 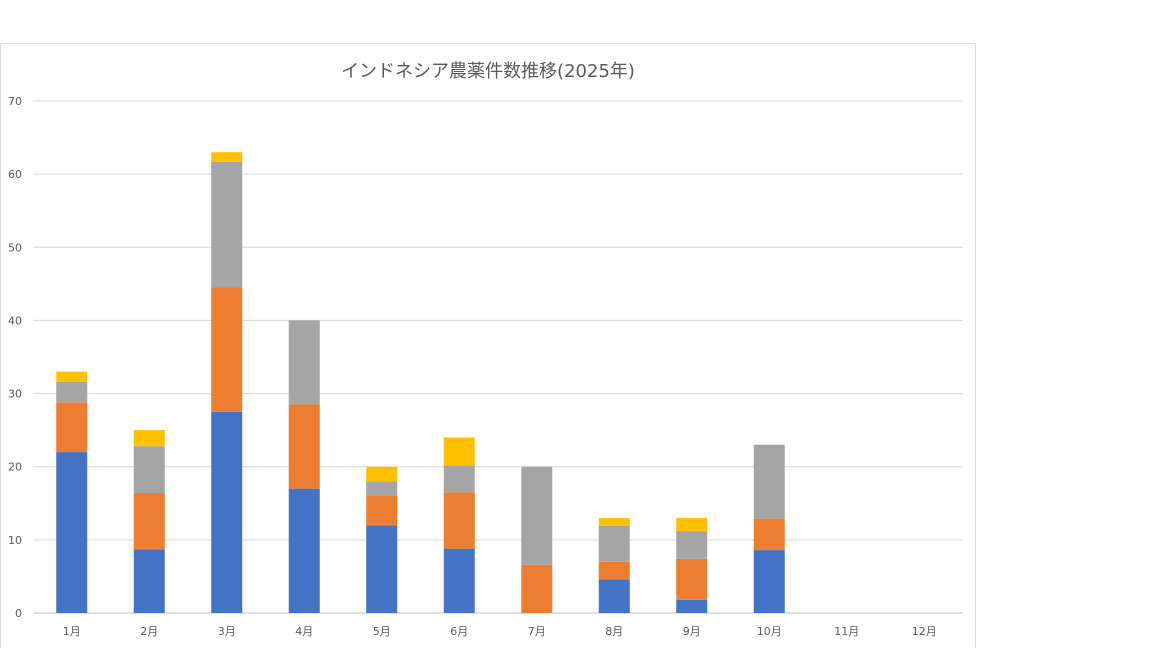 What do you see at coordinates (72, 631) in the screenshot?
I see `x-tick-label-1: 1月` at bounding box center [72, 631].